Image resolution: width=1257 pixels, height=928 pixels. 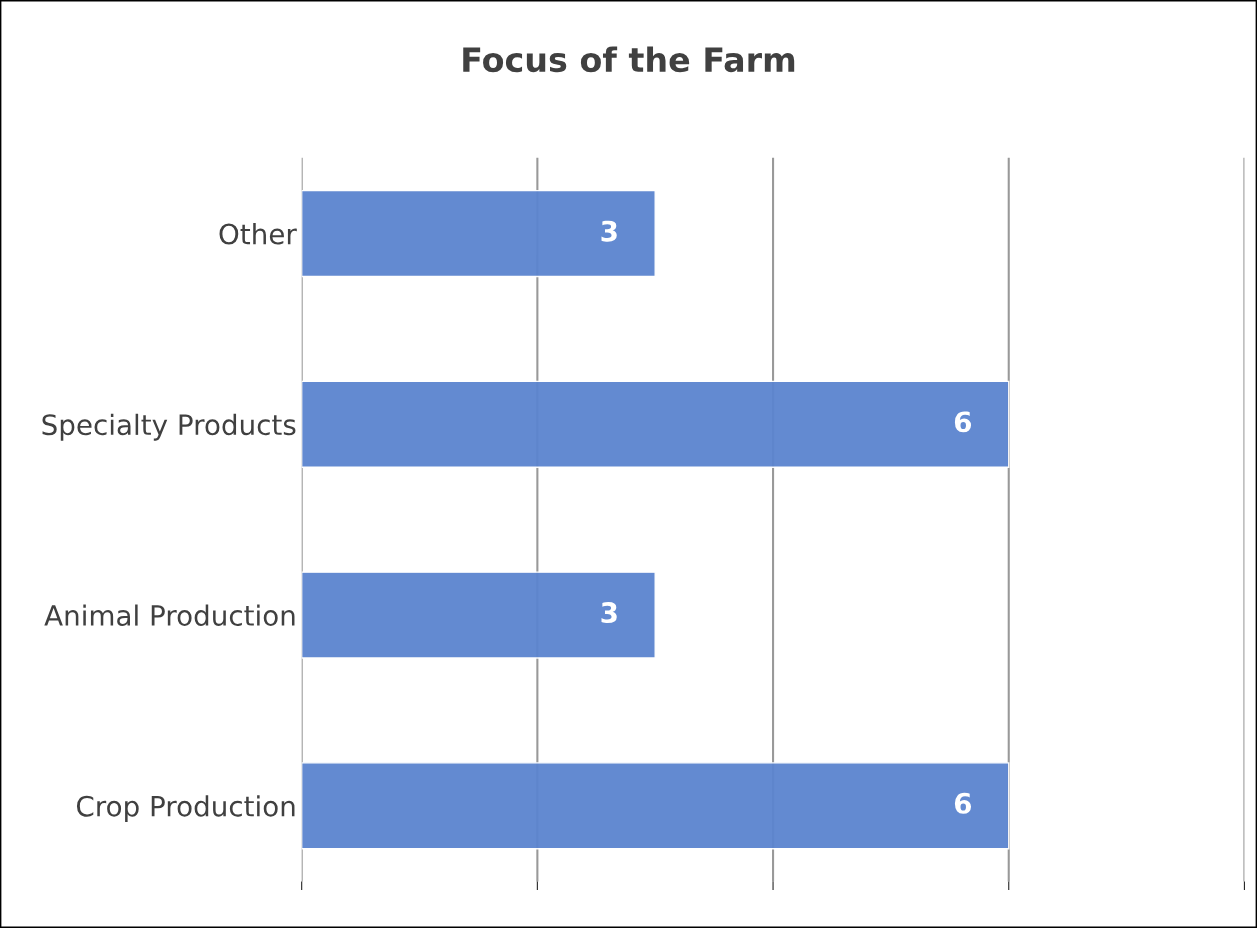 What do you see at coordinates (629, 59) in the screenshot?
I see `chart-title: Focus of the Farm` at bounding box center [629, 59].